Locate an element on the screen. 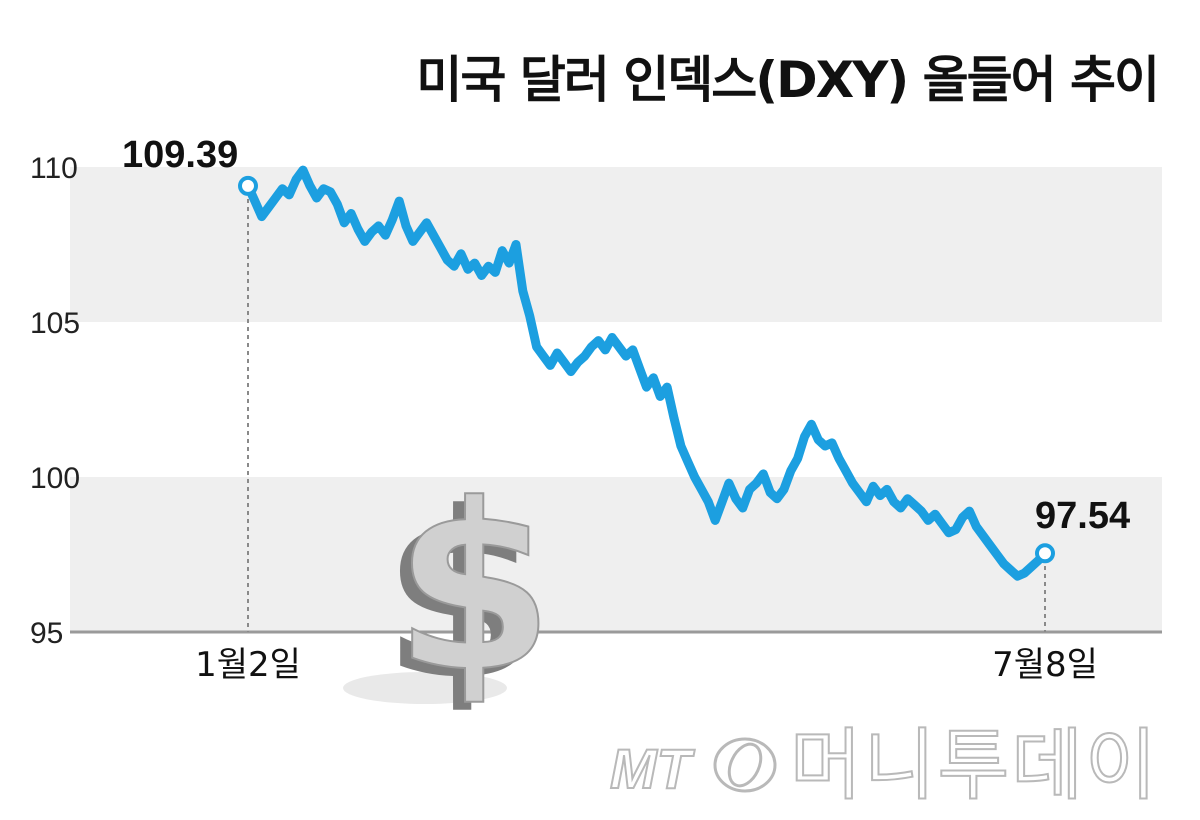 The width and height of the screenshot is (1200, 820). x-label-start: 1월2일 is located at coordinates (248, 665).